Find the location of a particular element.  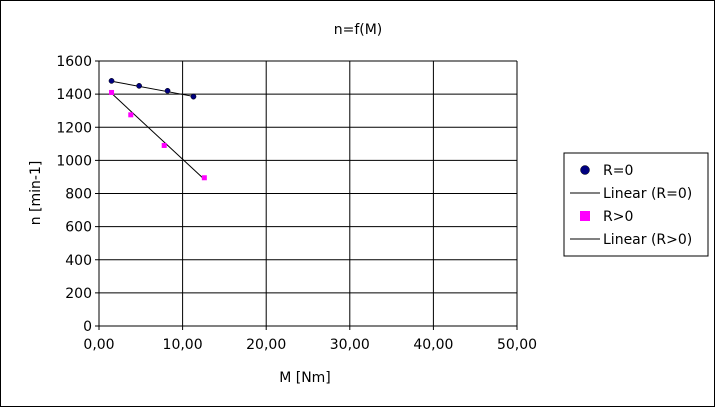

legend: R=0 Linear (R=0) R>0 Linear (R>0) is located at coordinates (636, 204).